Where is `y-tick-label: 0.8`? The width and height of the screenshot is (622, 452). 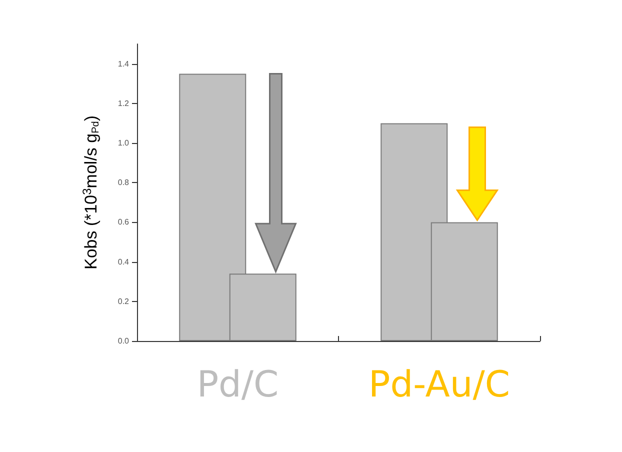 y-tick-label: 0.8 is located at coordinates (124, 183).